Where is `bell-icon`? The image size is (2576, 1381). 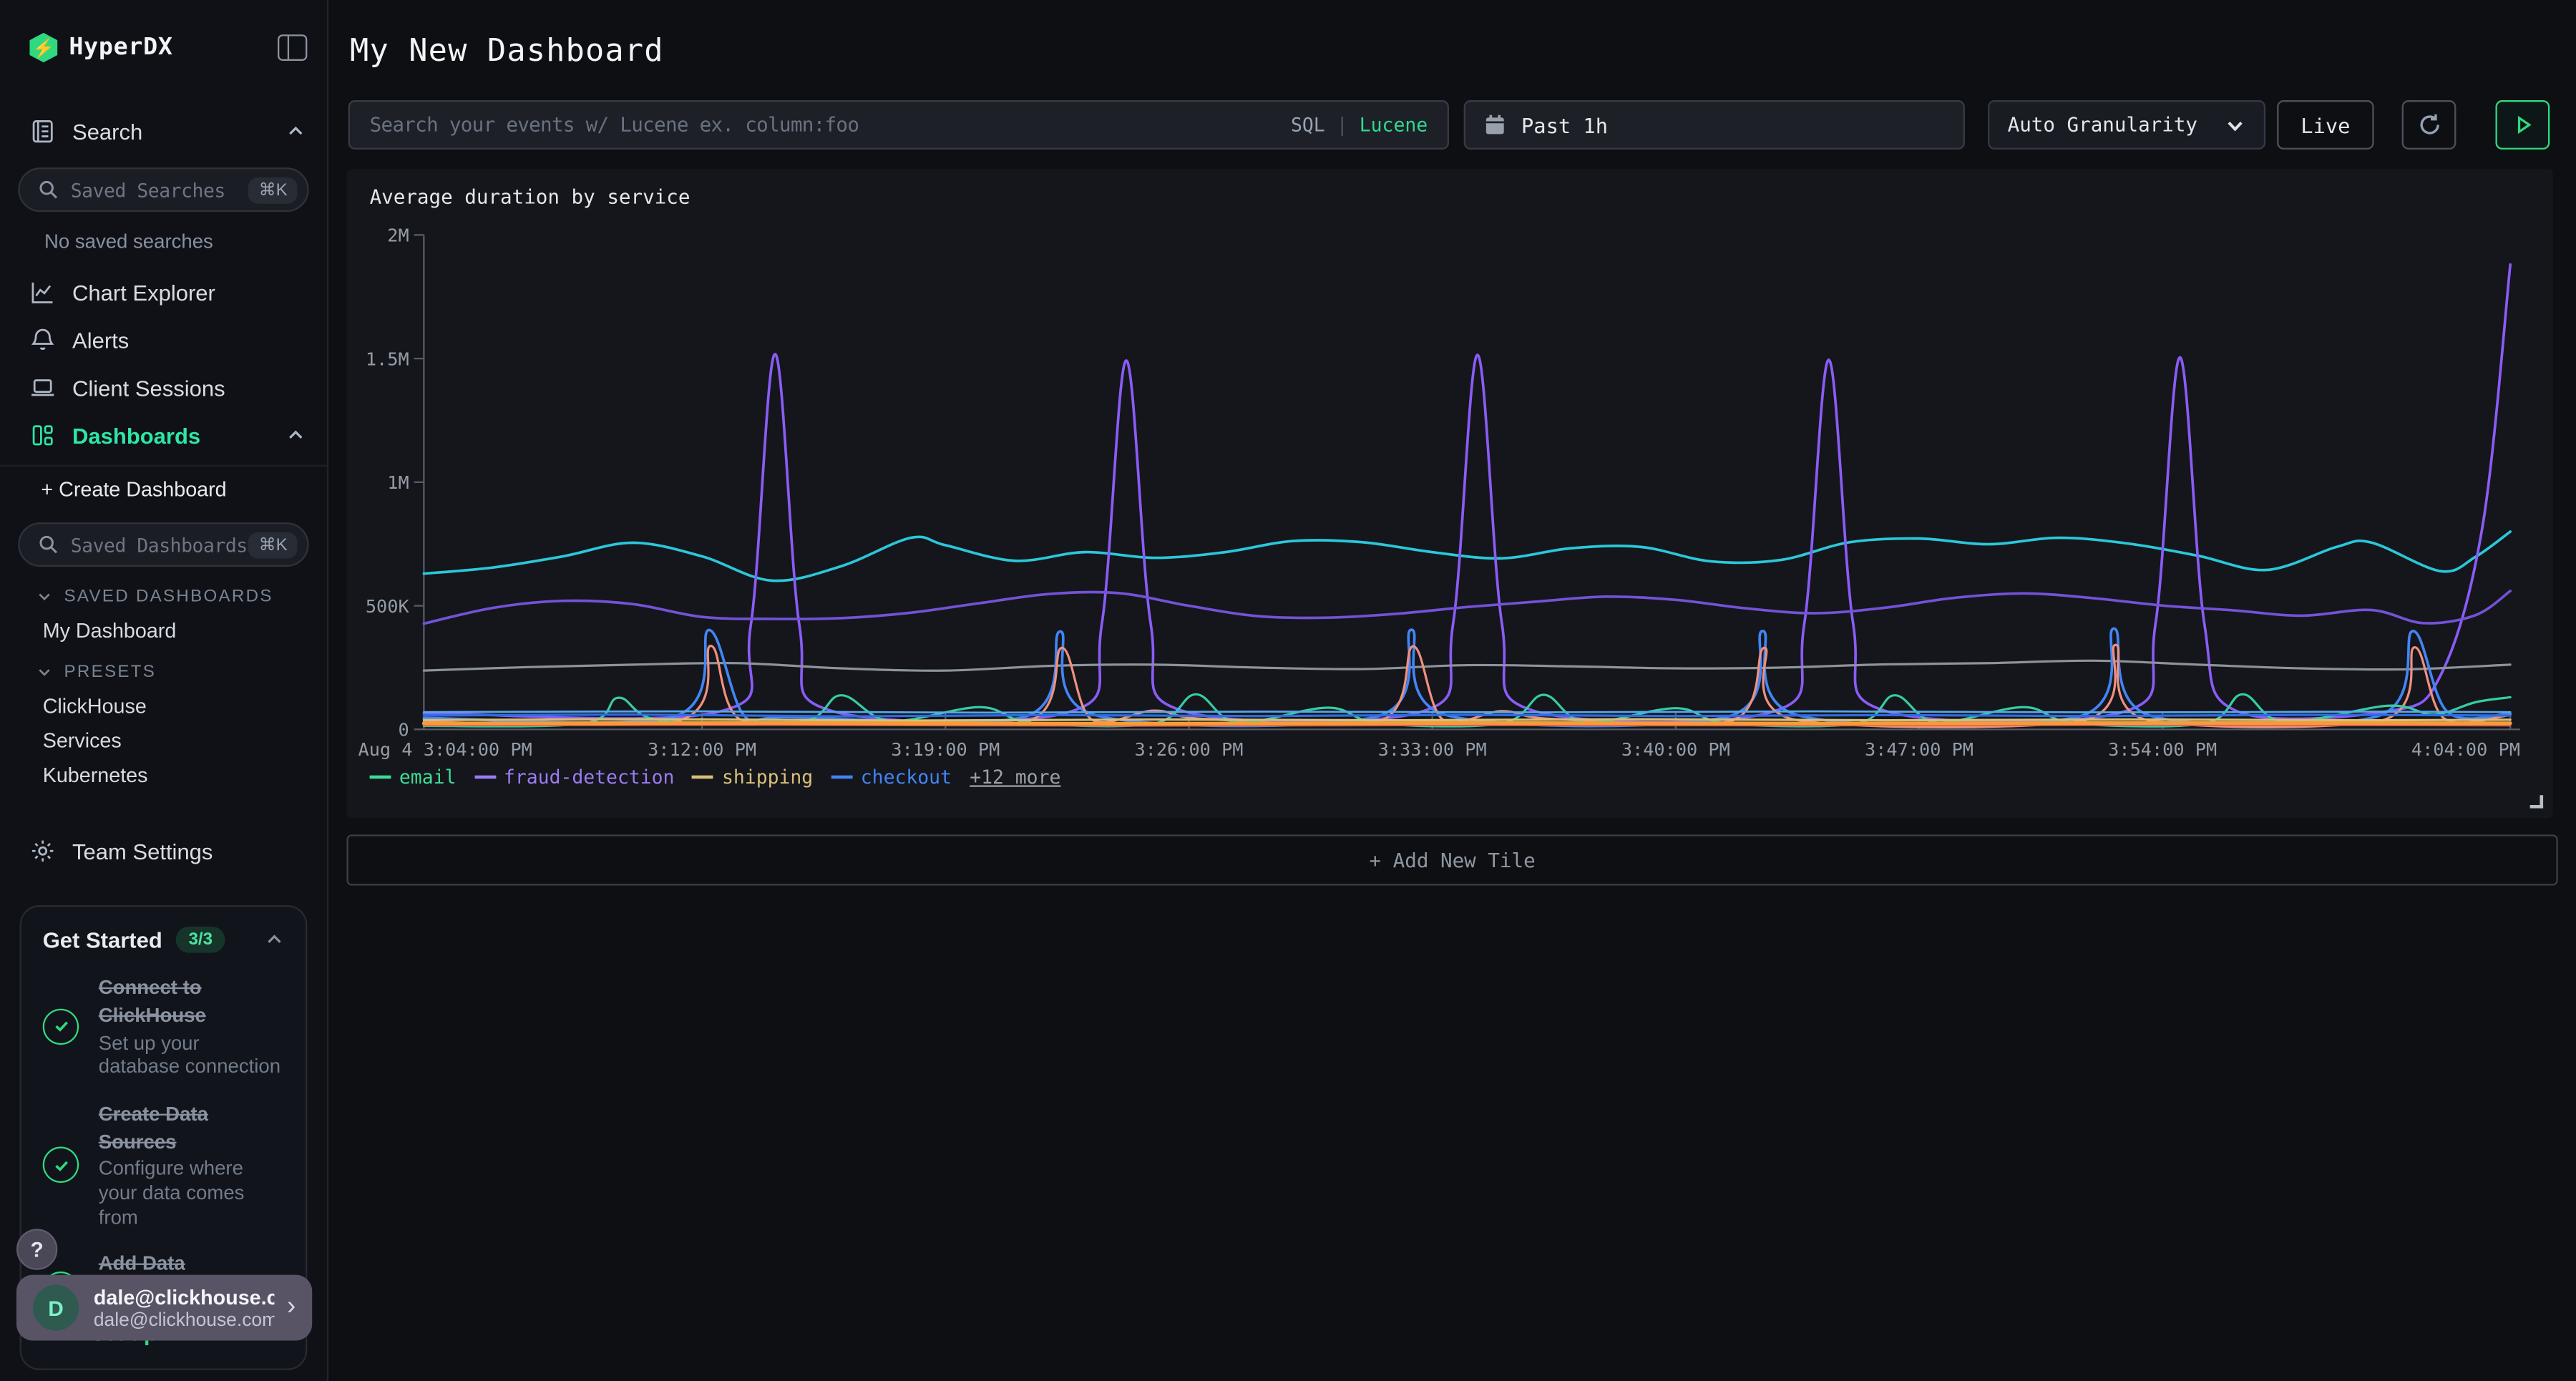 bell-icon is located at coordinates (42, 339).